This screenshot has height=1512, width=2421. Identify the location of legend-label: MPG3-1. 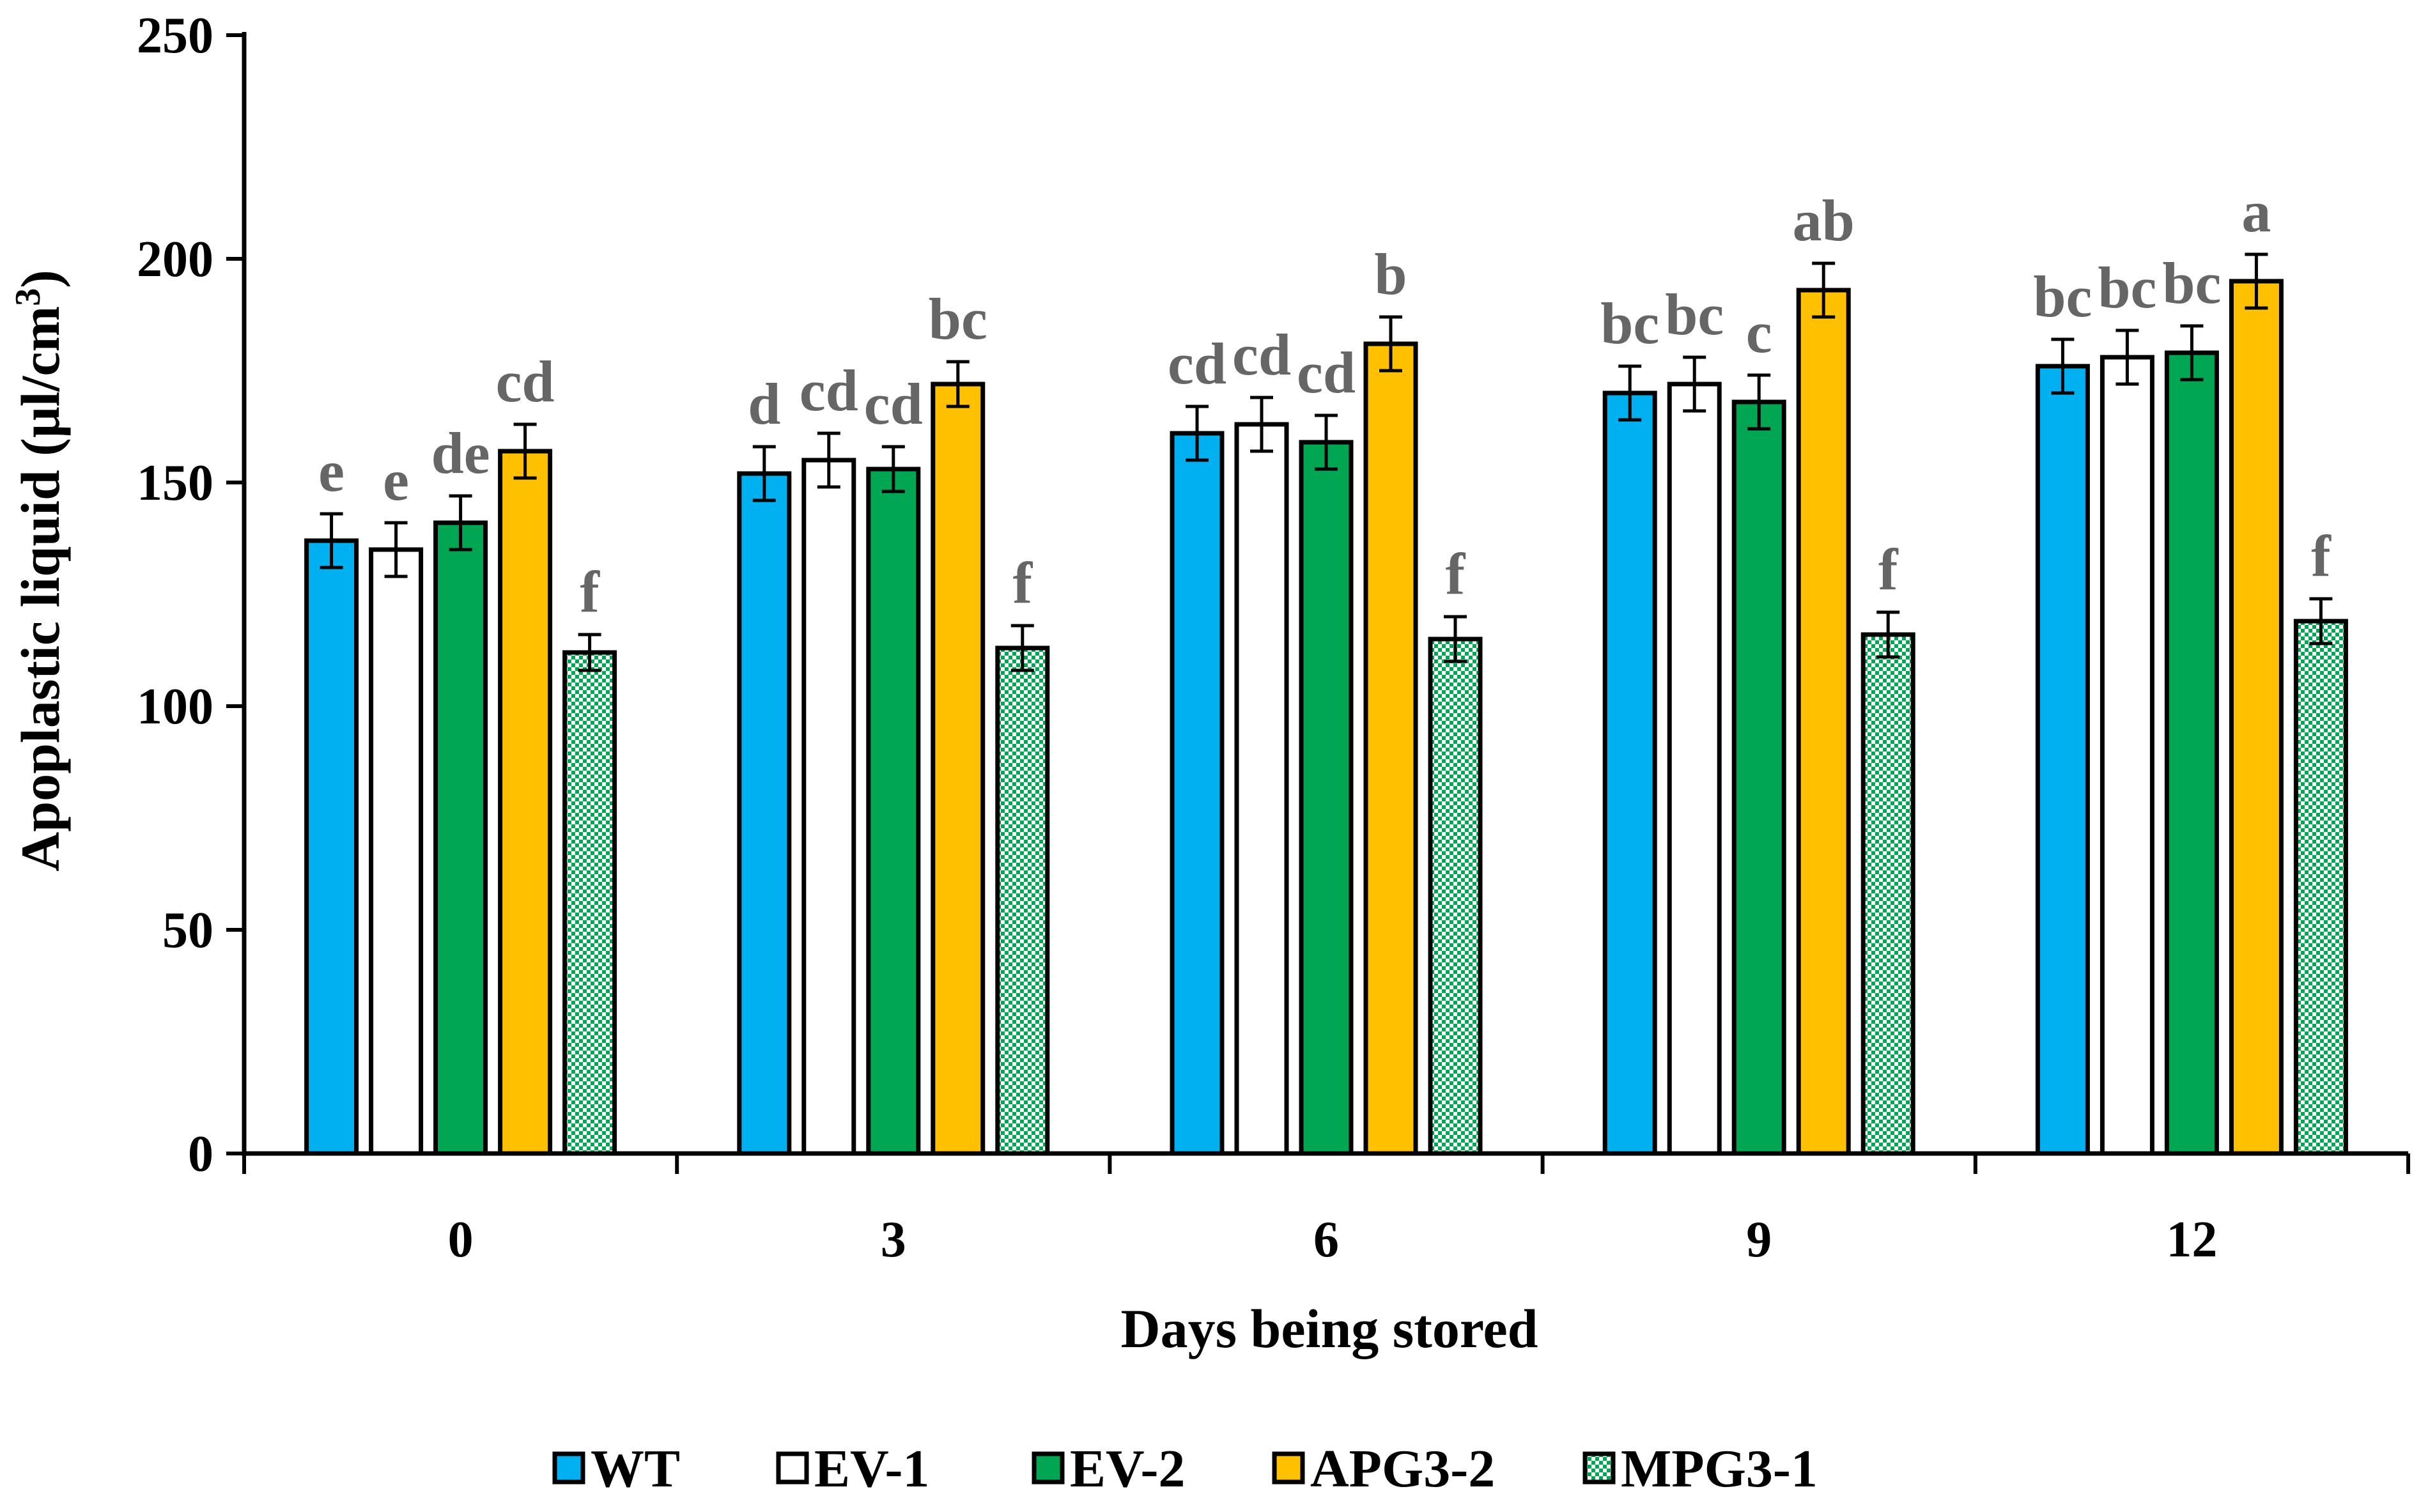
(1719, 1469).